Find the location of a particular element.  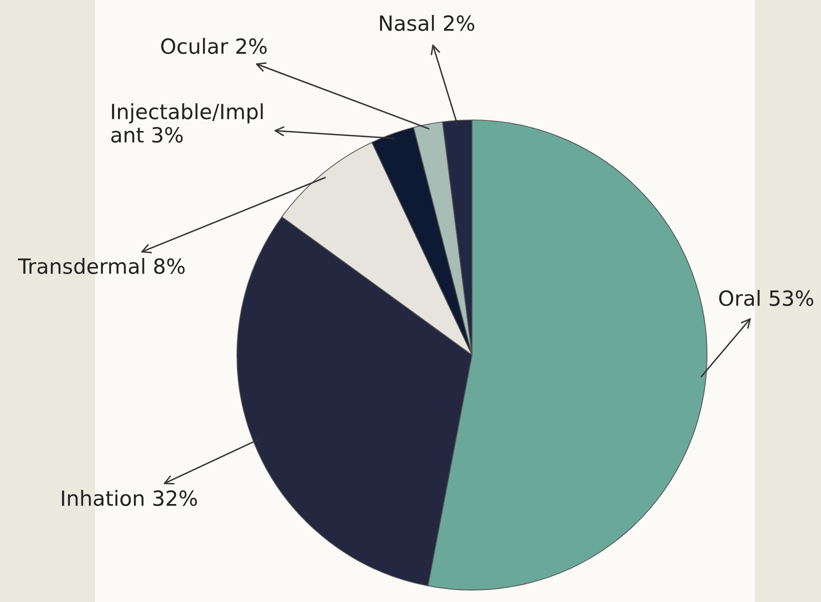

slice-label: Oral 53% is located at coordinates (766, 298).